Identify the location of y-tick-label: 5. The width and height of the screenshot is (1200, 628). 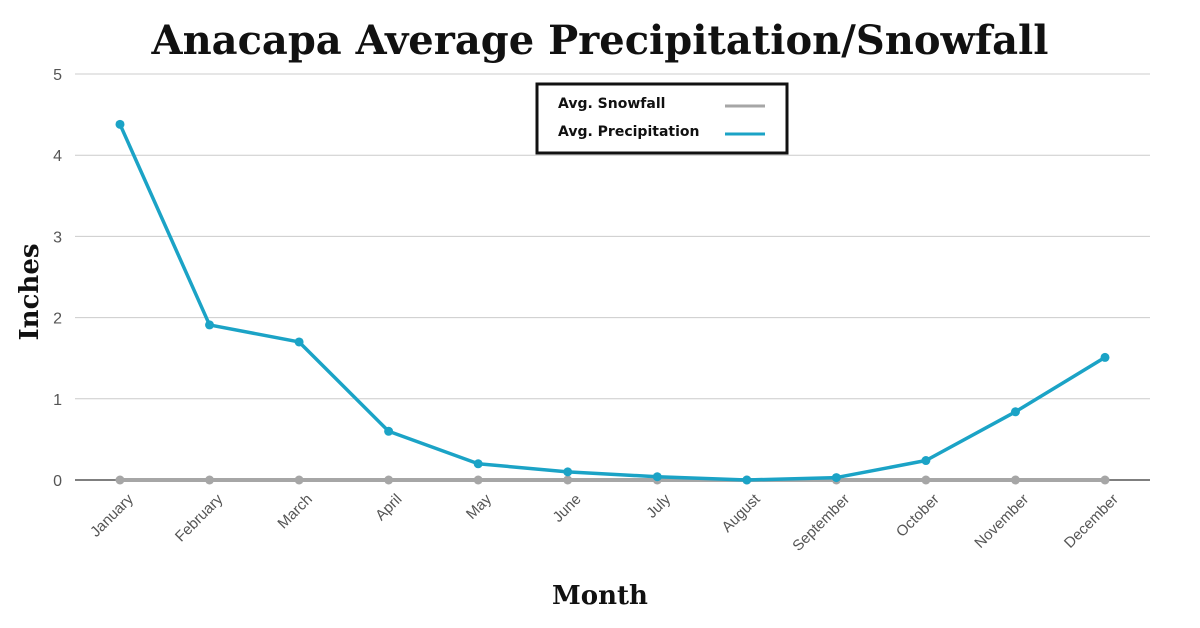
(57, 75).